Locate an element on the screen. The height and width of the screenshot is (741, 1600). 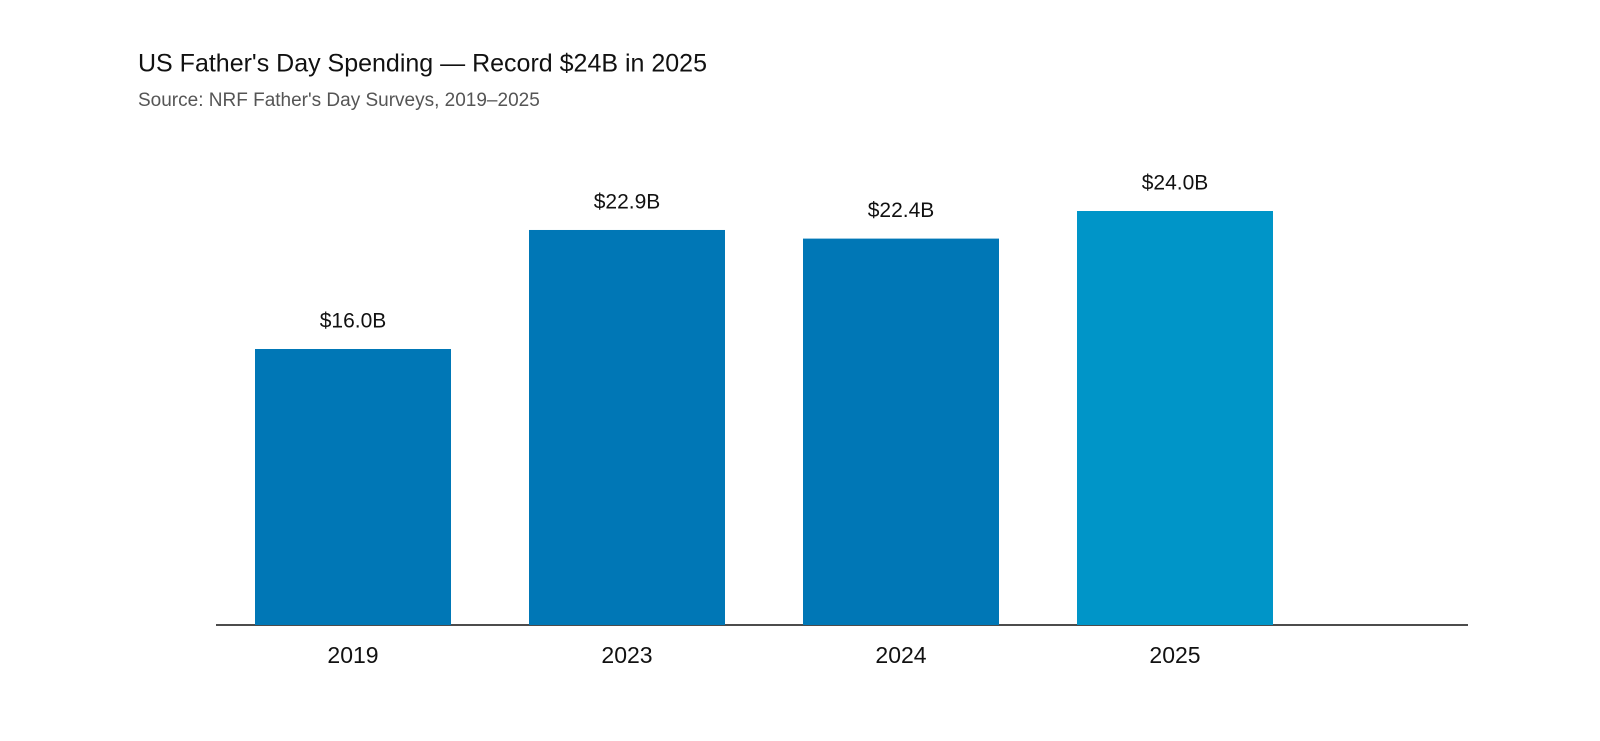
x-tick-label: 2023 is located at coordinates (626, 655).